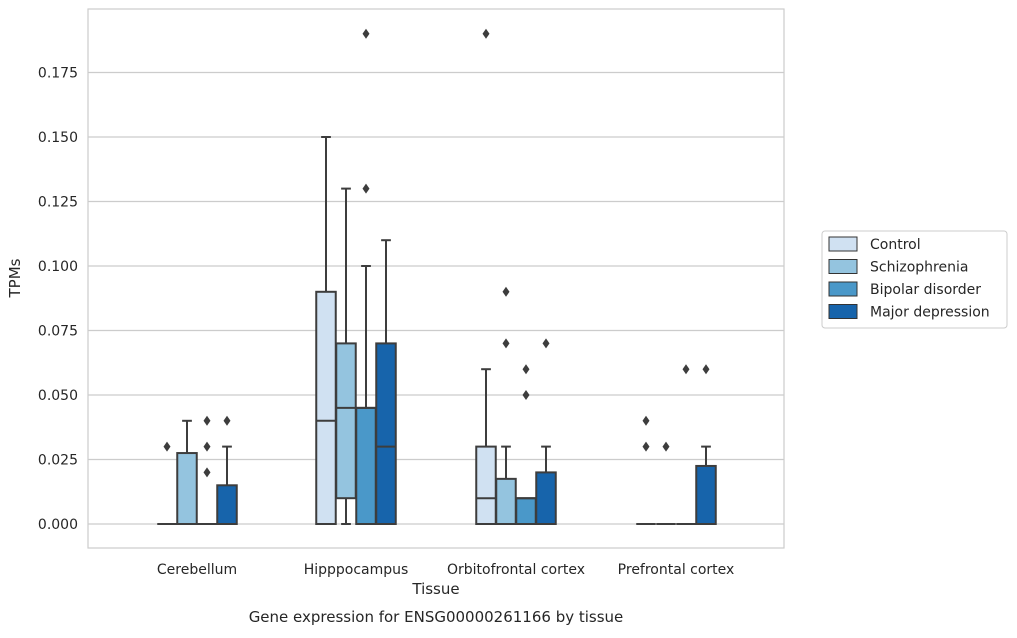  Describe the element at coordinates (15, 278) in the screenshot. I see `y-axis-label: TPMs` at that location.